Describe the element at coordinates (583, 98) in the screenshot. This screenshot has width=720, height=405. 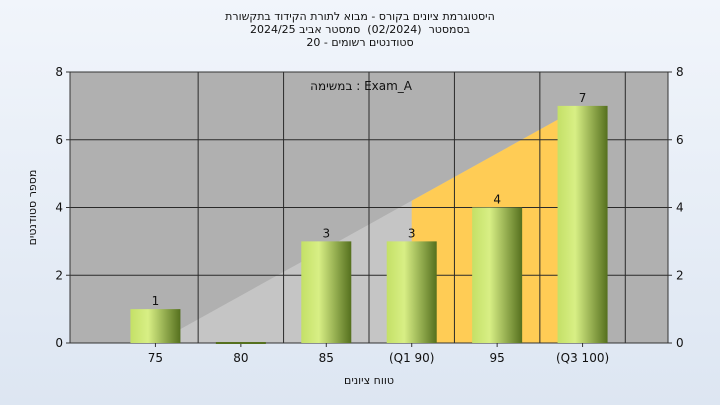
I see `bar-value-label: 7` at that location.